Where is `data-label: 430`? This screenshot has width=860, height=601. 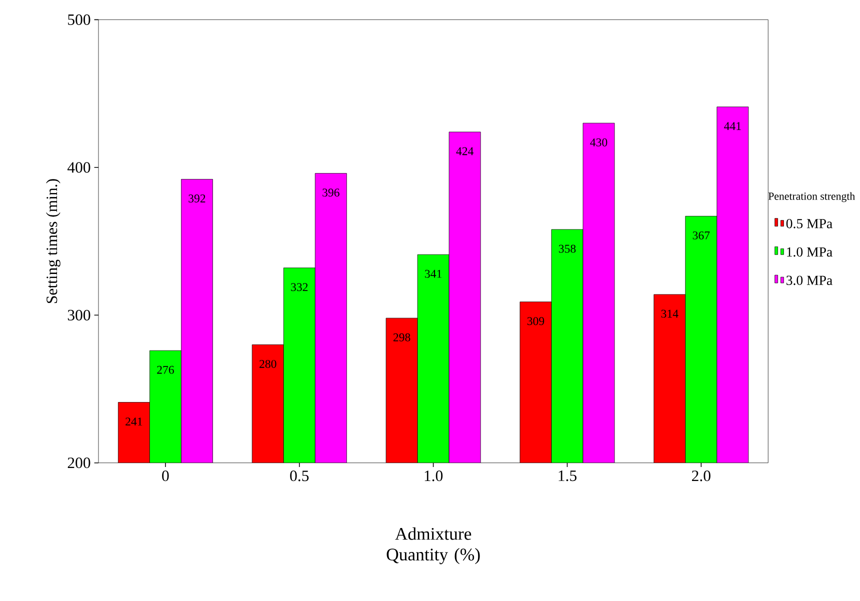
data-label: 430 is located at coordinates (599, 142).